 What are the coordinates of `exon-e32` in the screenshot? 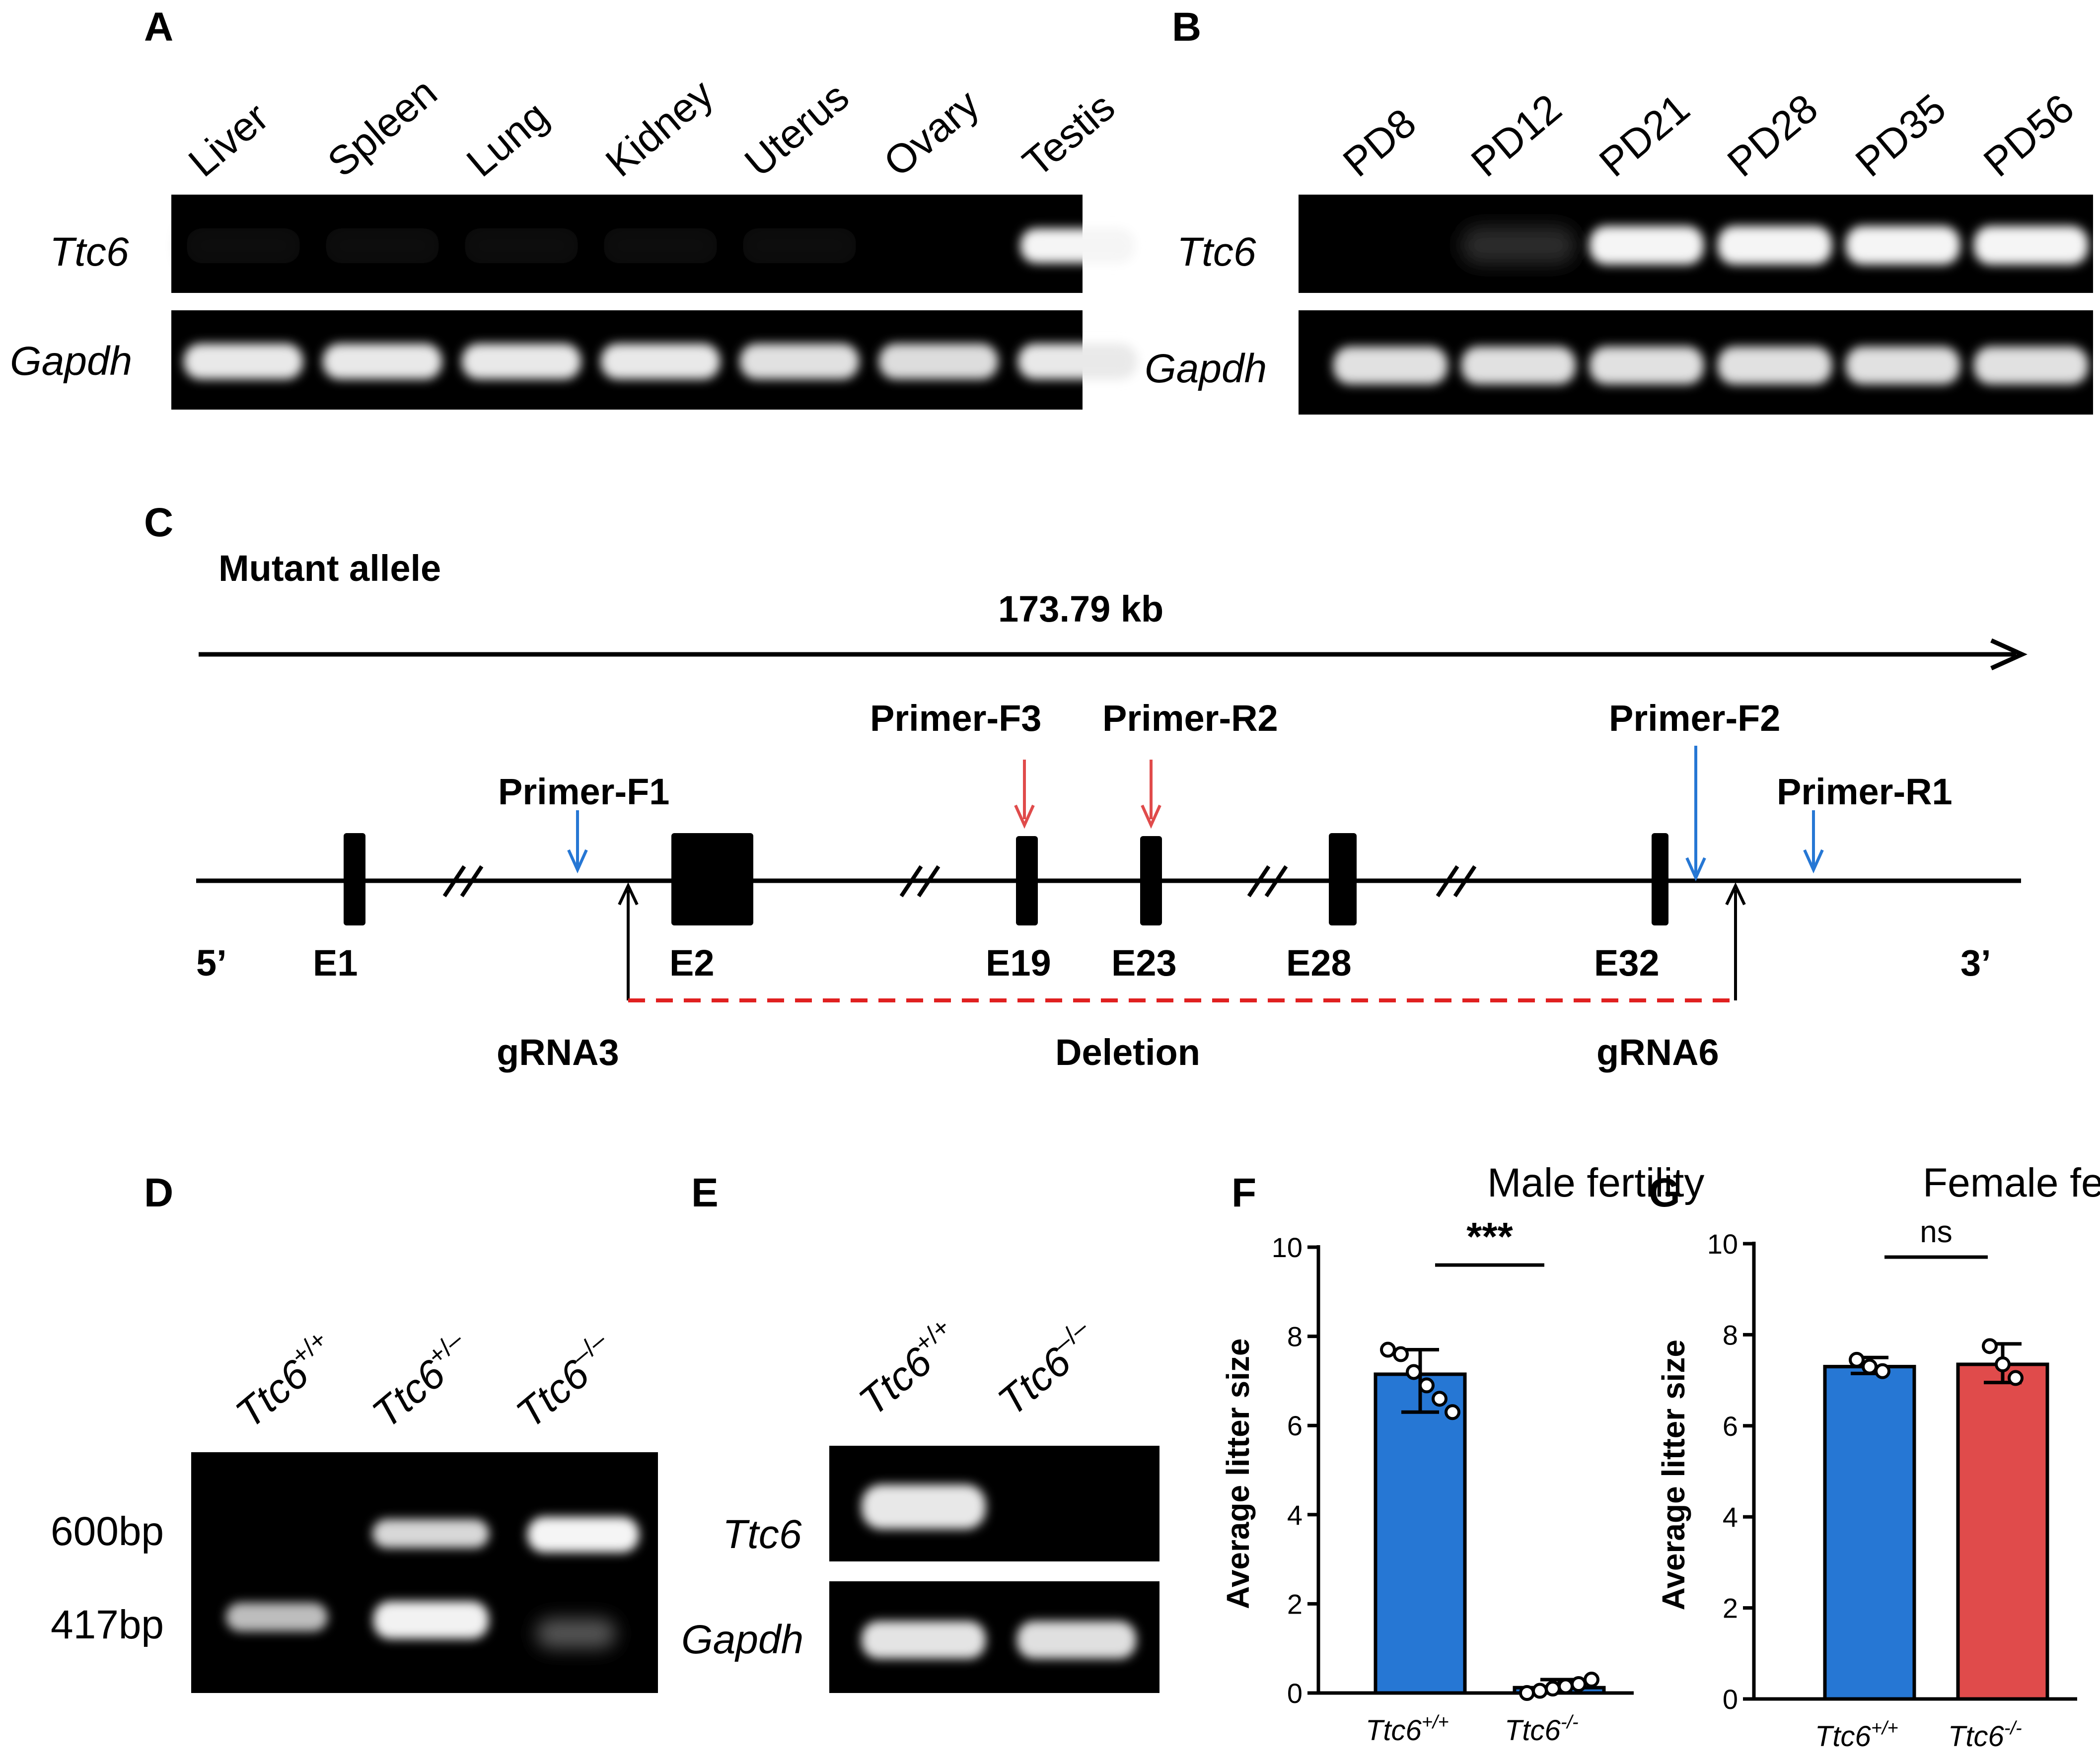 It's located at (1660, 879).